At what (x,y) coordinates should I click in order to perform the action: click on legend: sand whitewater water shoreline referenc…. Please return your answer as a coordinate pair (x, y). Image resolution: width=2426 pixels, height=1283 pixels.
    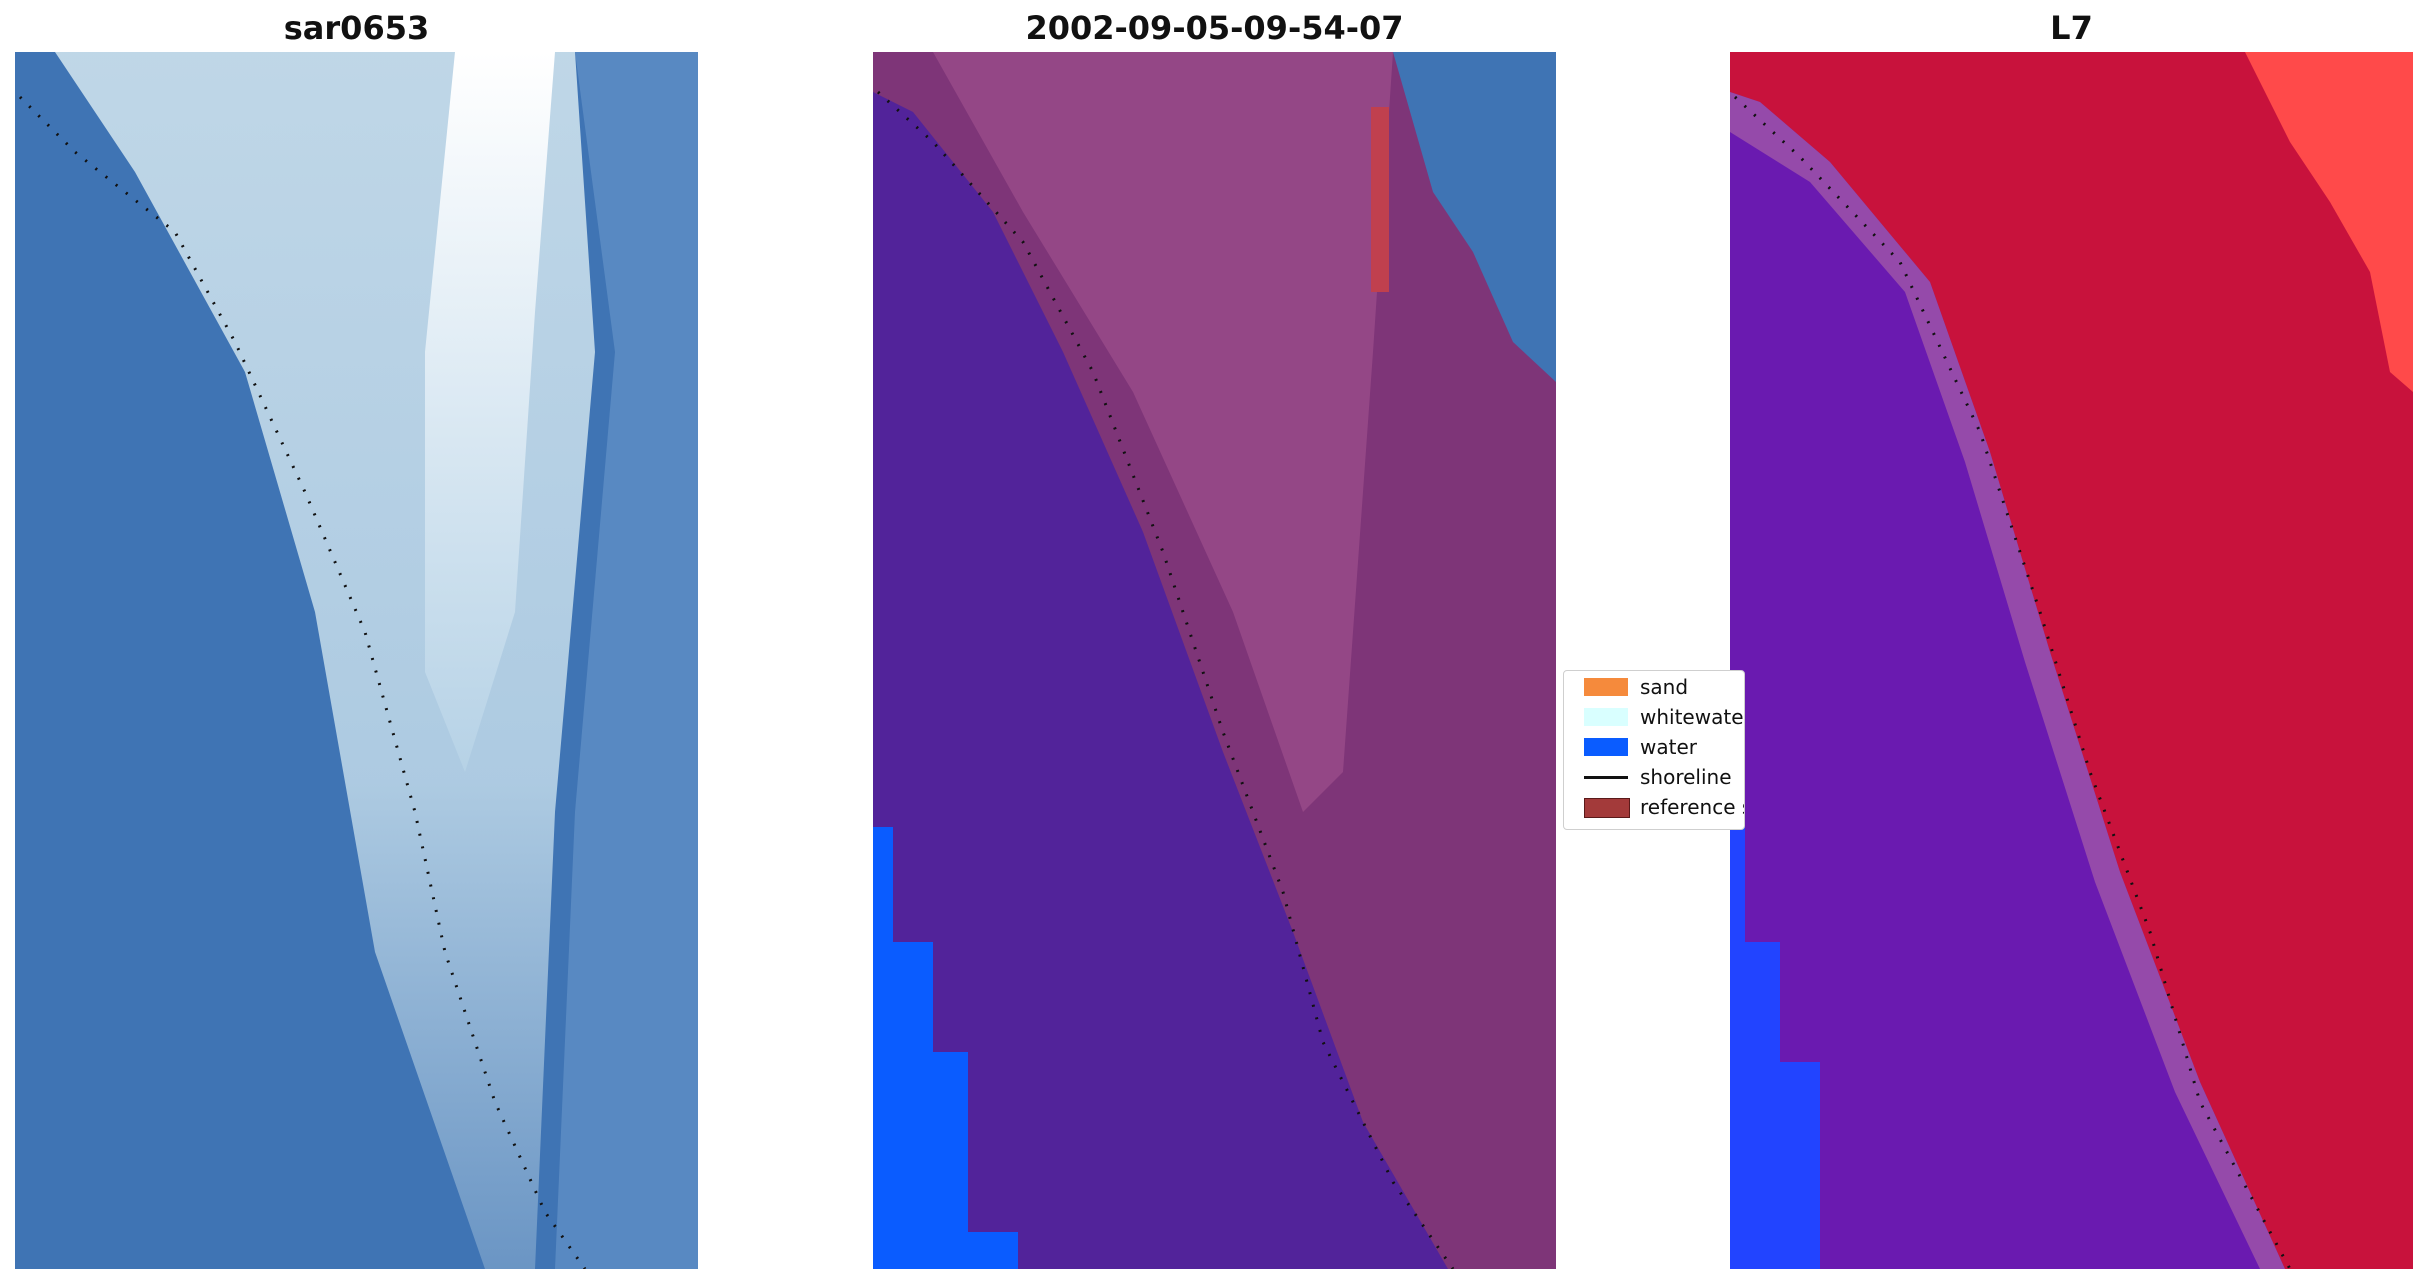
    Looking at the image, I should click on (1654, 750).